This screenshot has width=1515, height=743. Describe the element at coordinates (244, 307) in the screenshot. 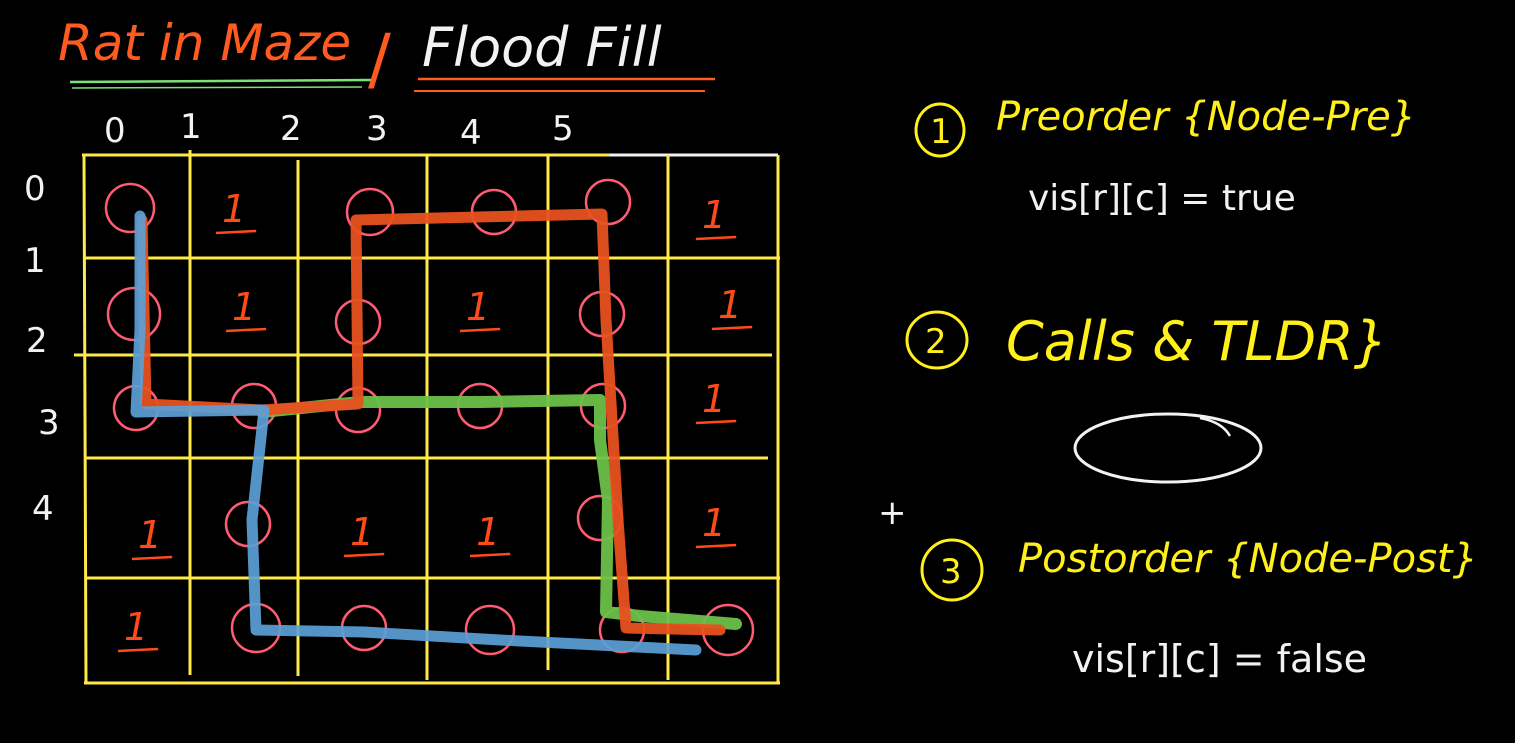

I see `cell-blocked-r1-c1: 1` at that location.